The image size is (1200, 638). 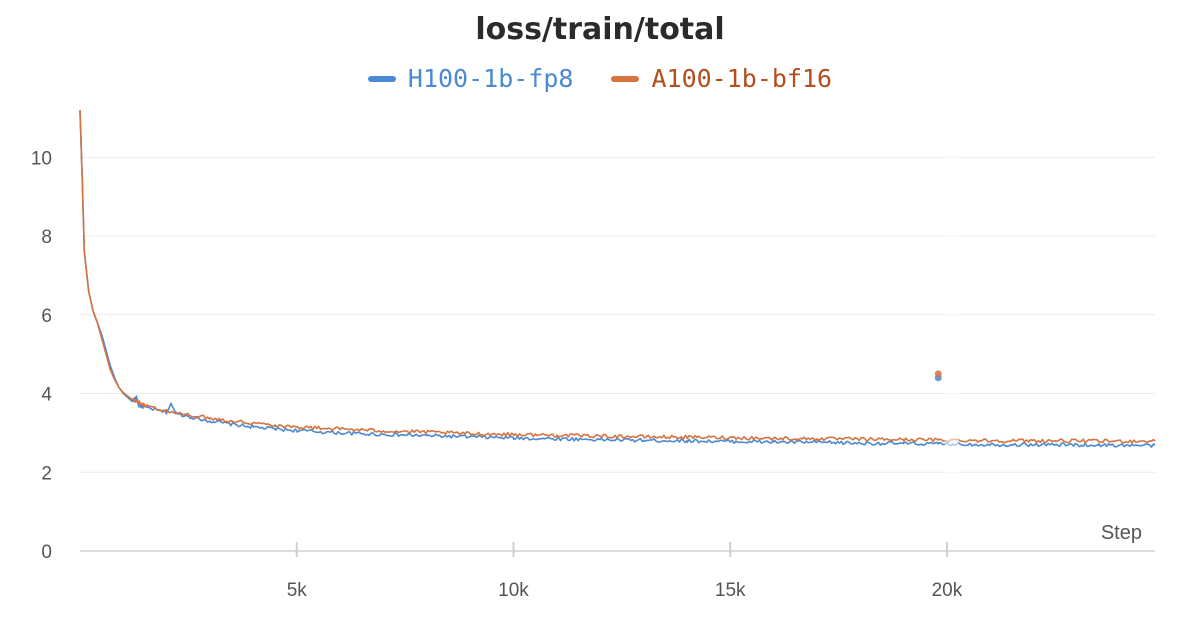 I want to click on chart-legend: H100-1b-fp8 A100-1b-bf16, so click(x=600, y=78).